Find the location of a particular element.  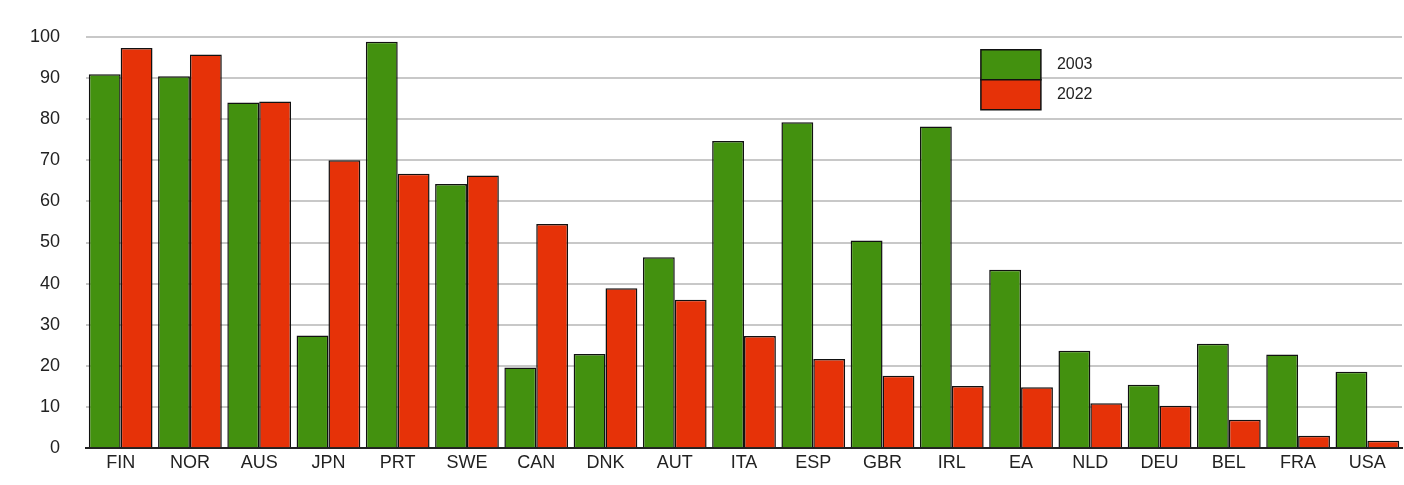

x-tick-label: FRA is located at coordinates (1298, 461).